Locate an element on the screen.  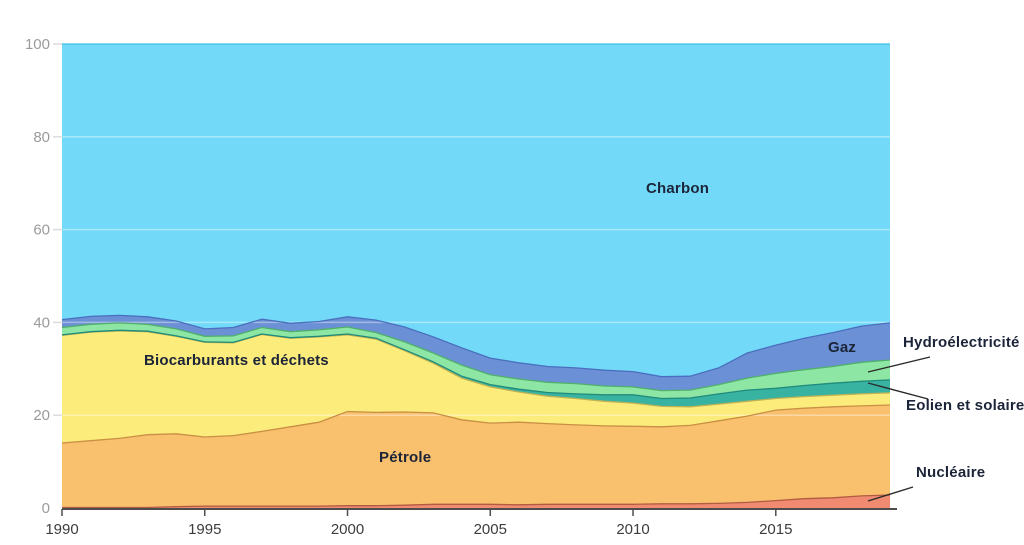
y-axis-label-80: 80 is located at coordinates (41, 137).